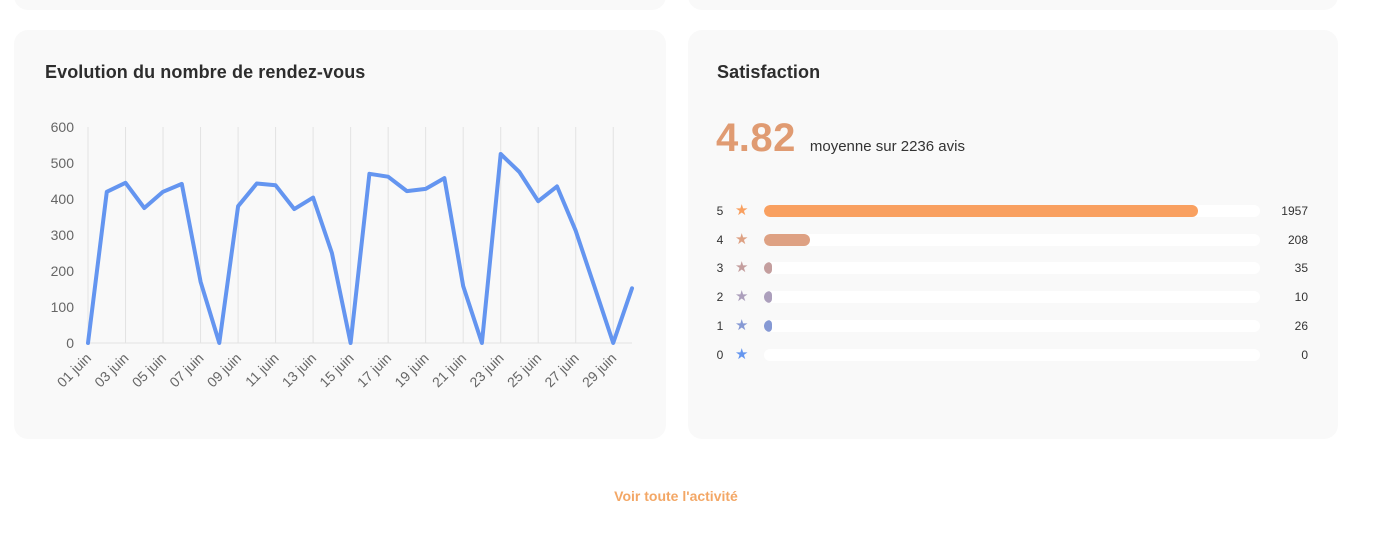 The width and height of the screenshot is (1400, 541). I want to click on x-tick-label: 09 juin, so click(224, 370).